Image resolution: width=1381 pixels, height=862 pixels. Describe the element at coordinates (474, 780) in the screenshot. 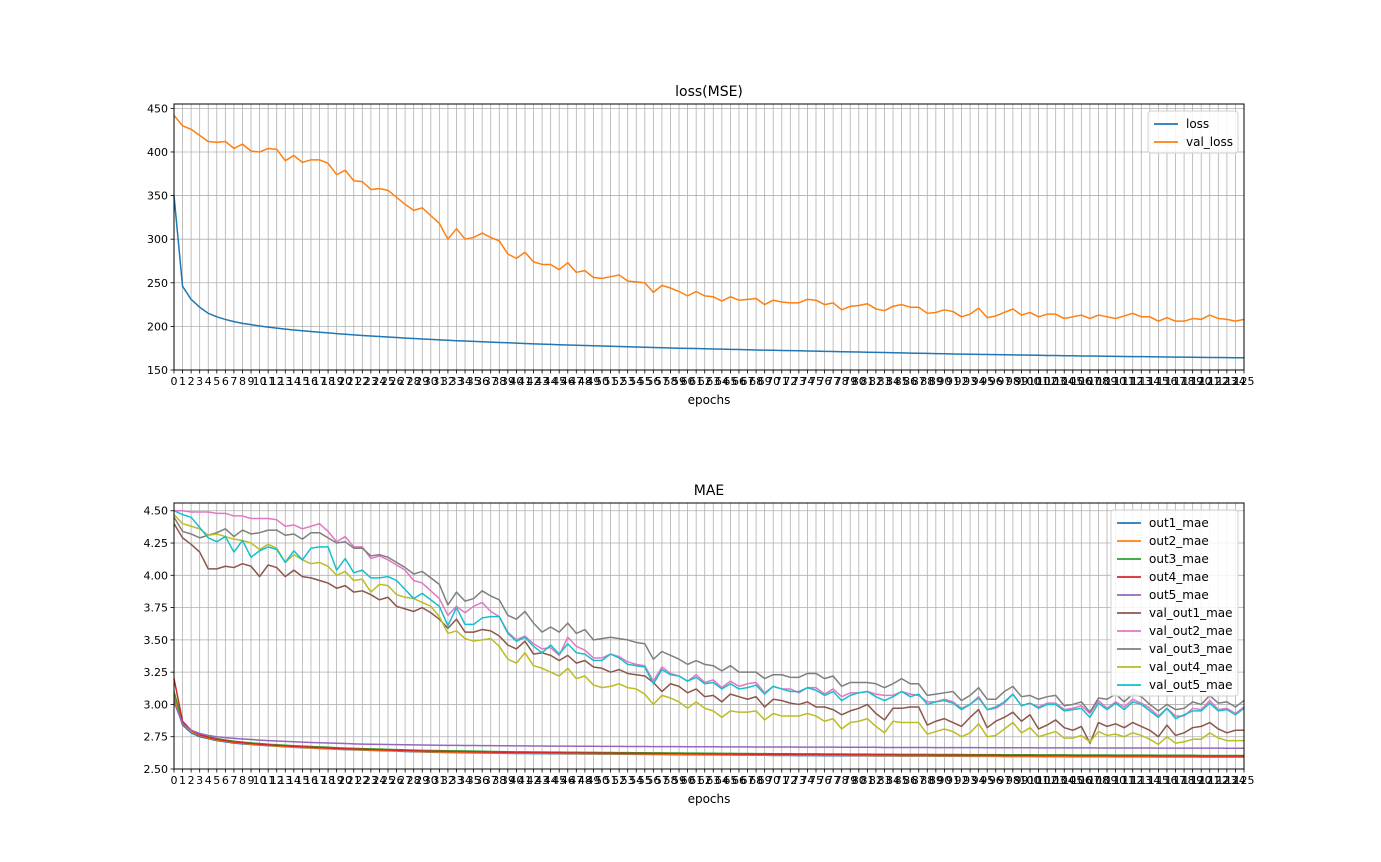

I see `mae-x-tick-label: 35` at that location.